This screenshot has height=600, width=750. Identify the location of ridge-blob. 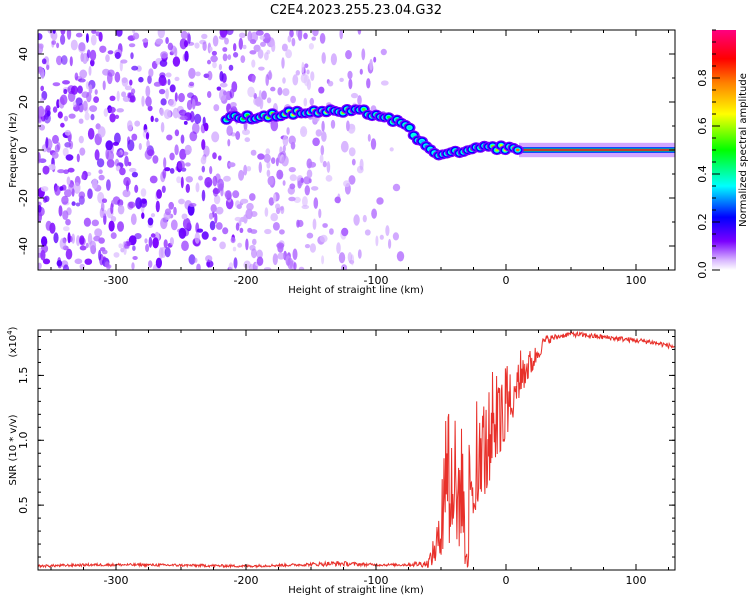
(517, 150).